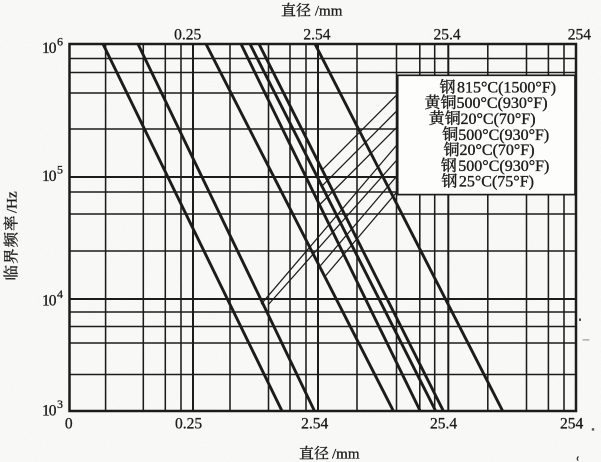 This screenshot has width=601, height=462. Describe the element at coordinates (496, 182) in the screenshot. I see `svg-text: 25°C(75°F)` at that location.